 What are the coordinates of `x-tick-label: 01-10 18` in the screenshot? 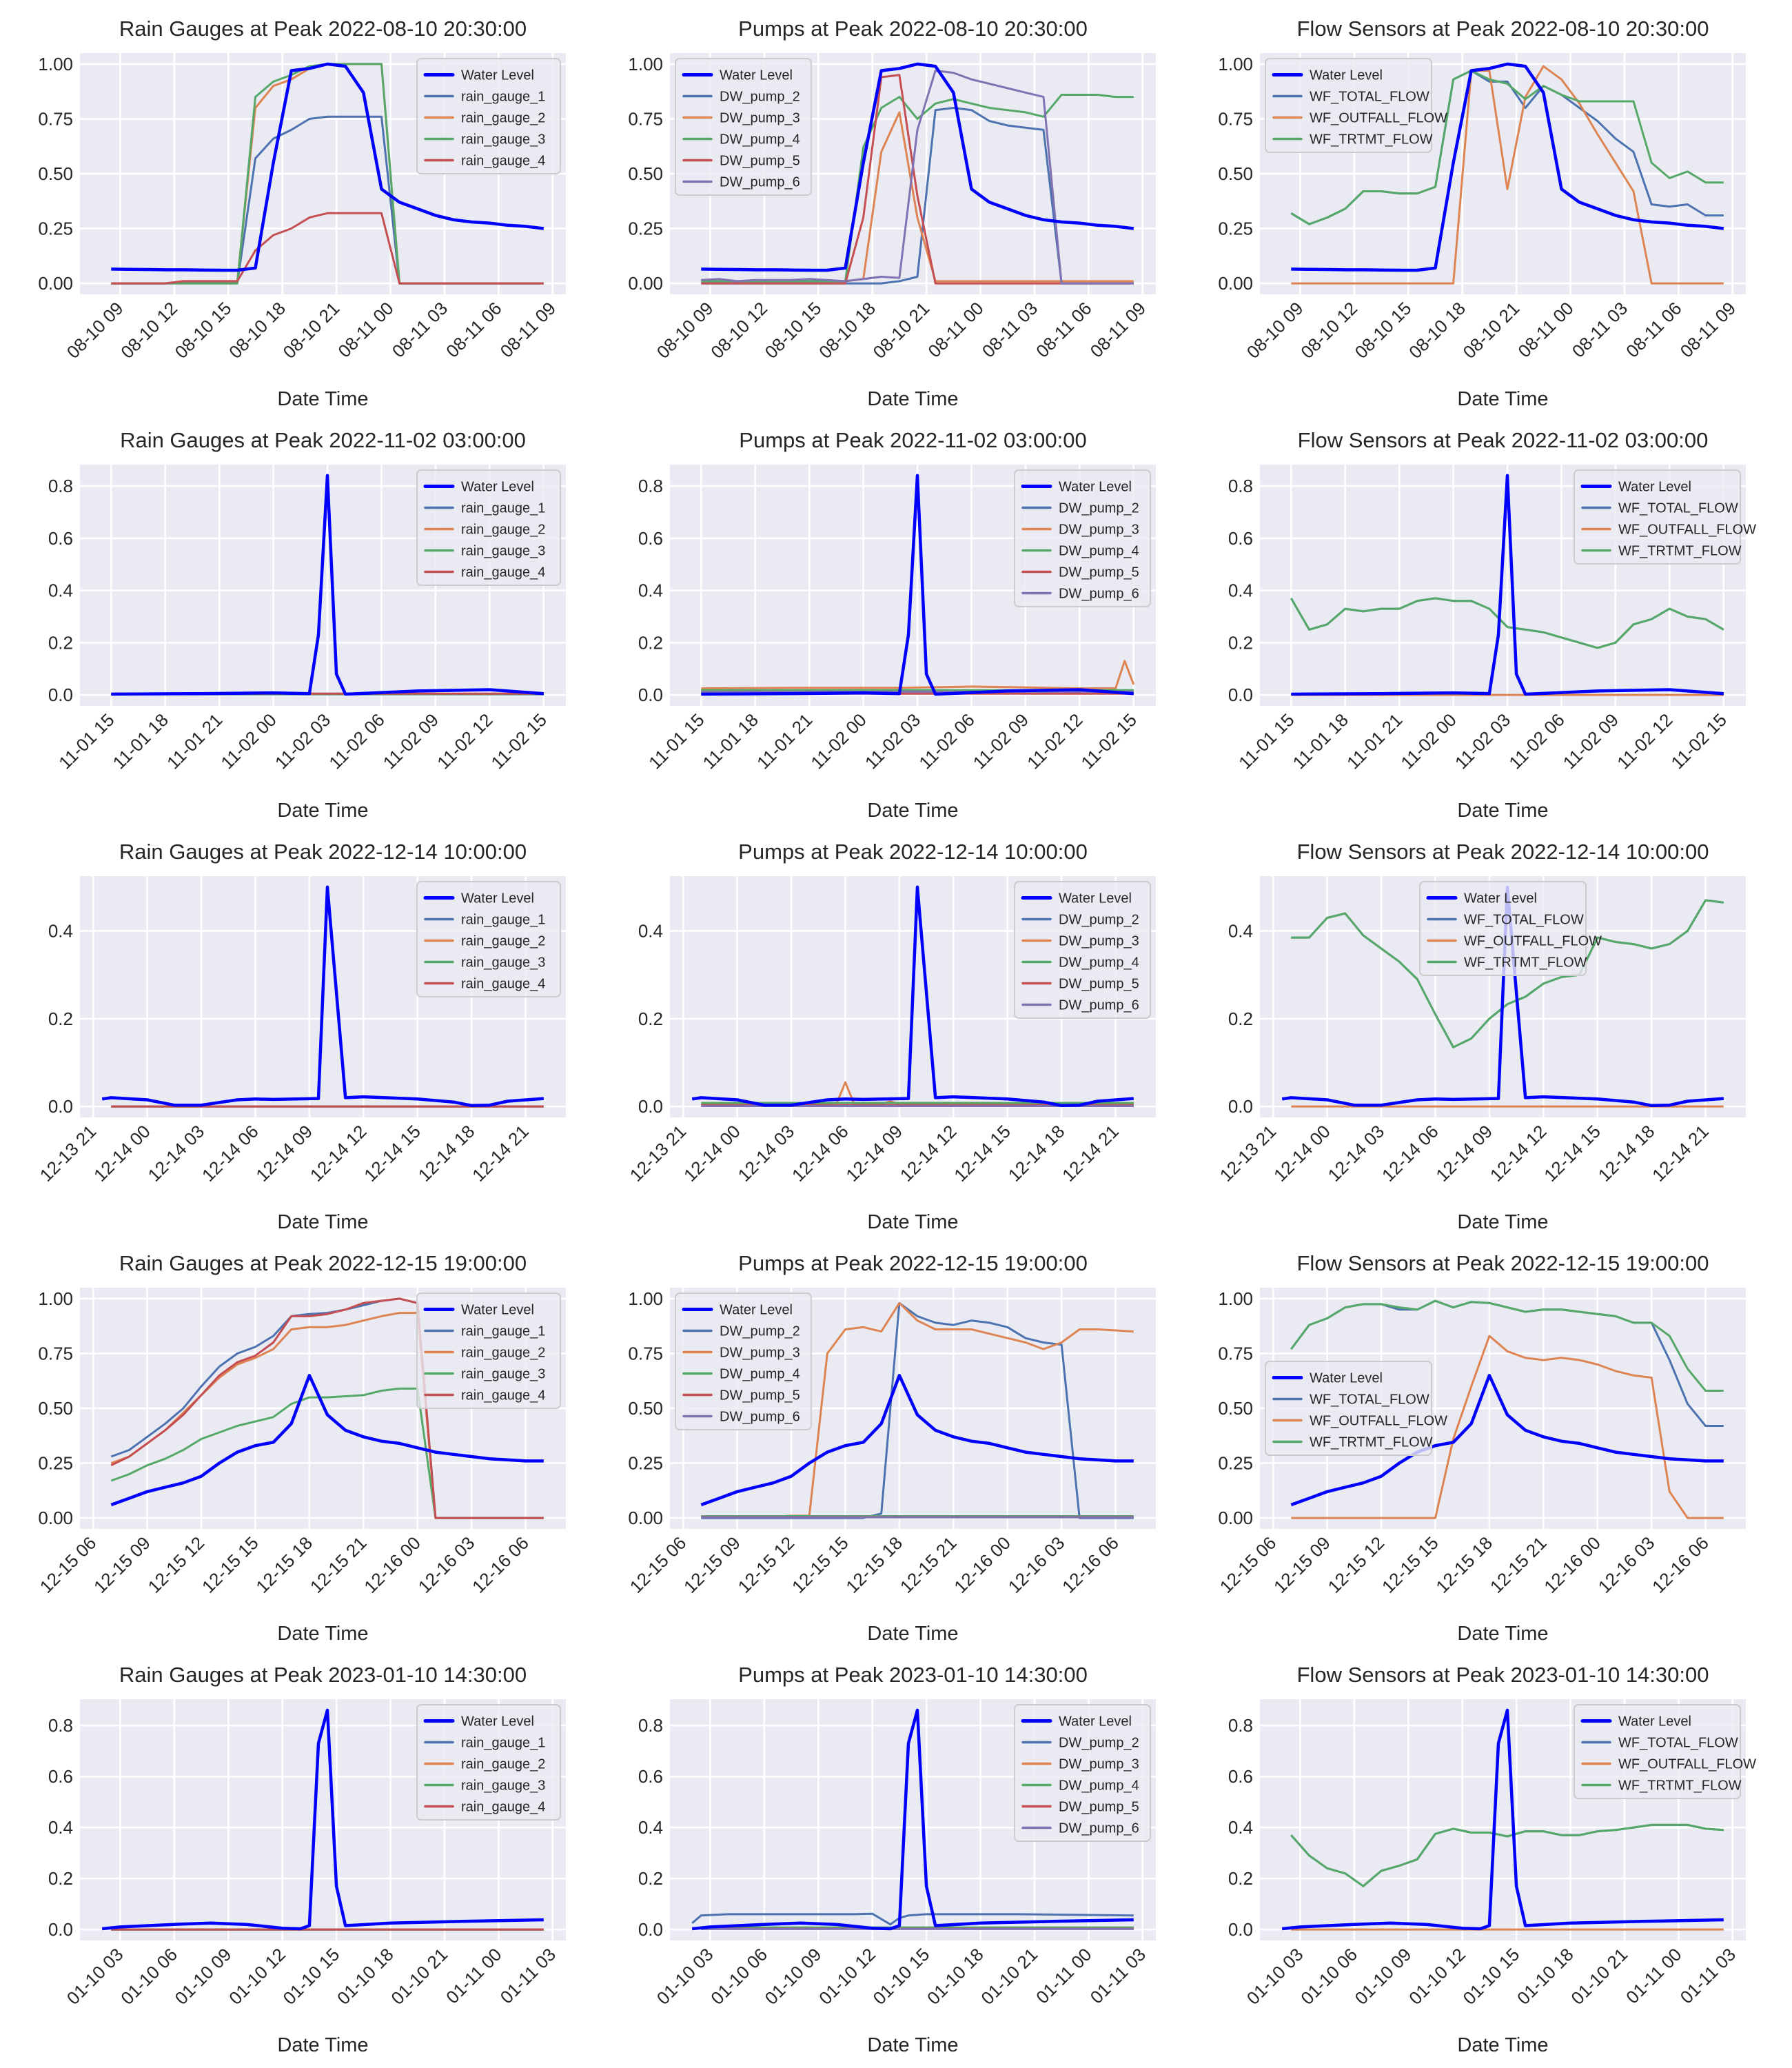 It's located at (1545, 1976).